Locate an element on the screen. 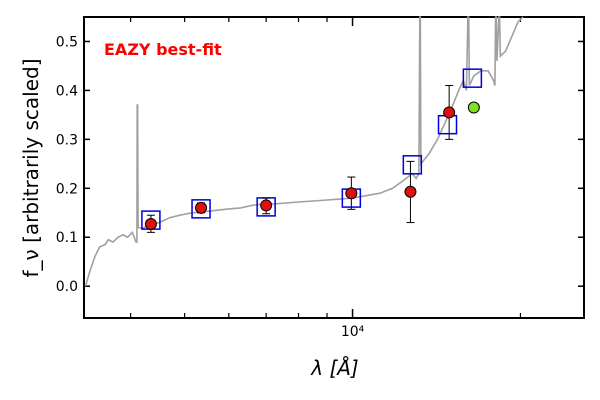  highlight-point is located at coordinates (473, 107).